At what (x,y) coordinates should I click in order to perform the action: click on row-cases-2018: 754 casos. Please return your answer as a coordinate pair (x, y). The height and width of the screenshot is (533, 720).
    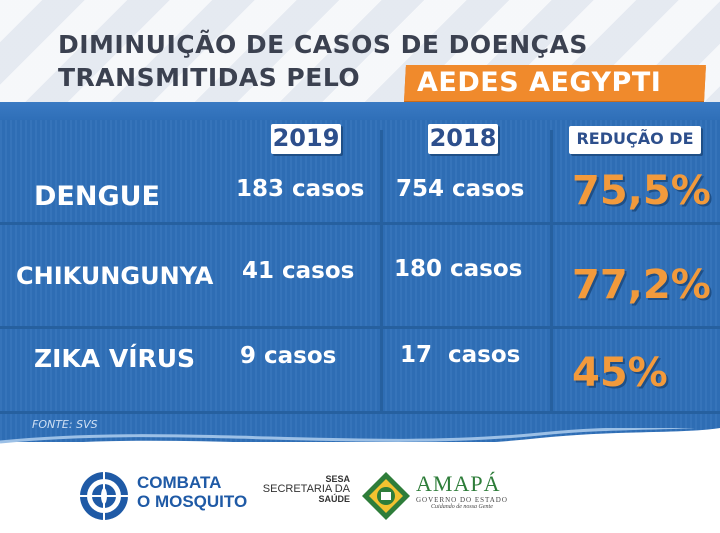
    Looking at the image, I should click on (460, 189).